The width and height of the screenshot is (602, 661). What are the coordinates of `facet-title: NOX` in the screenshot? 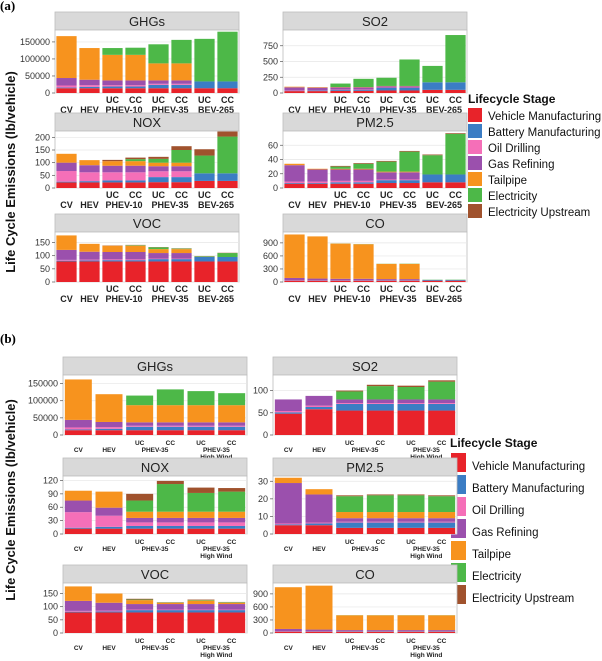 It's located at (147, 122).